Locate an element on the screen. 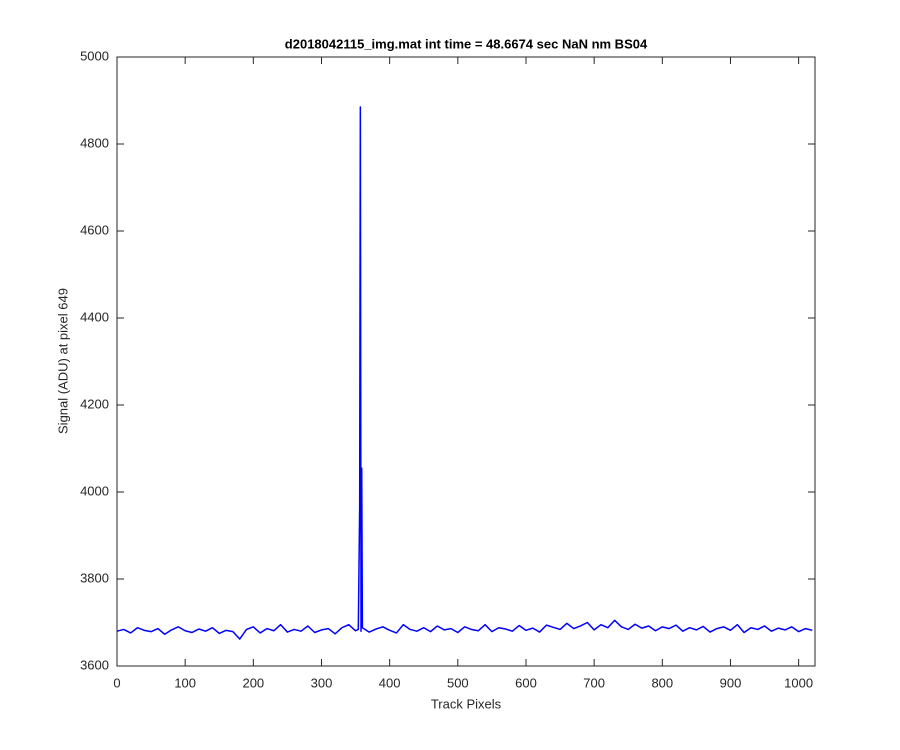 The image size is (900, 750). y-tick-label: 4400 is located at coordinates (94, 316).